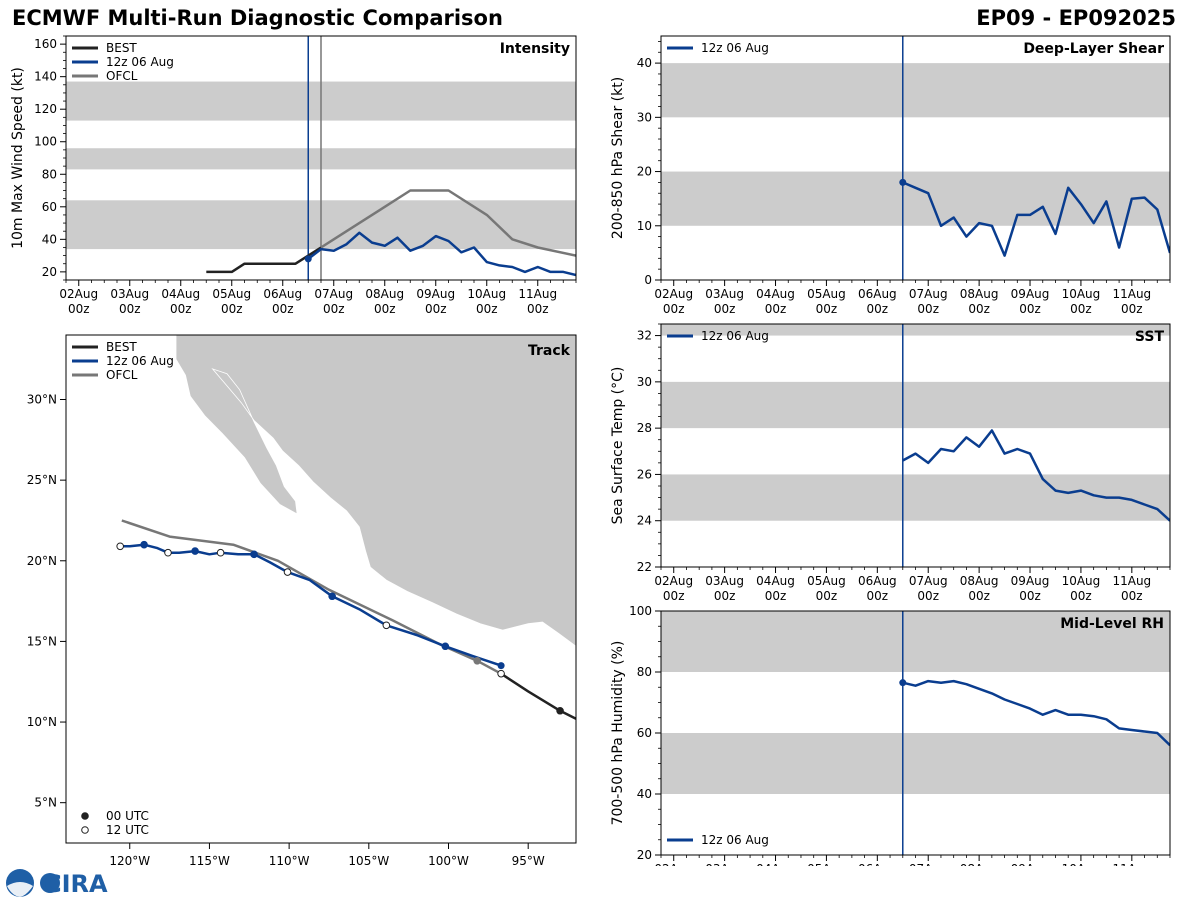  What do you see at coordinates (49, 239) in the screenshot?
I see `intensity-y-tick-label: 40` at bounding box center [49, 239].